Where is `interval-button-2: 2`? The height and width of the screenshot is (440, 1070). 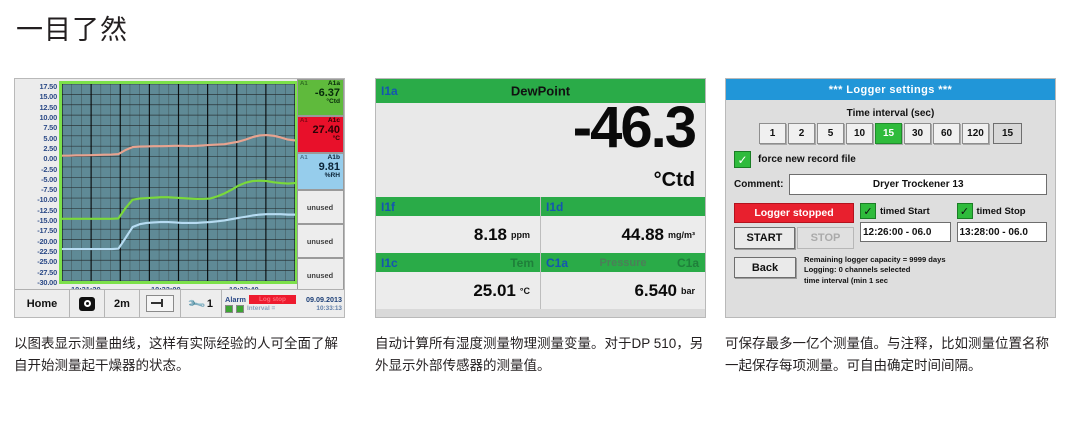
interval-button-2: 2 is located at coordinates (801, 133).